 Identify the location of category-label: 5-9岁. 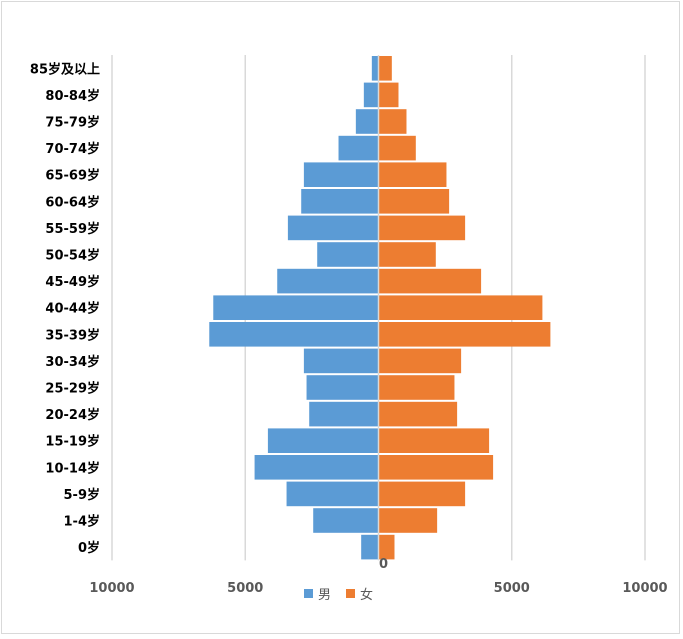
(82, 495).